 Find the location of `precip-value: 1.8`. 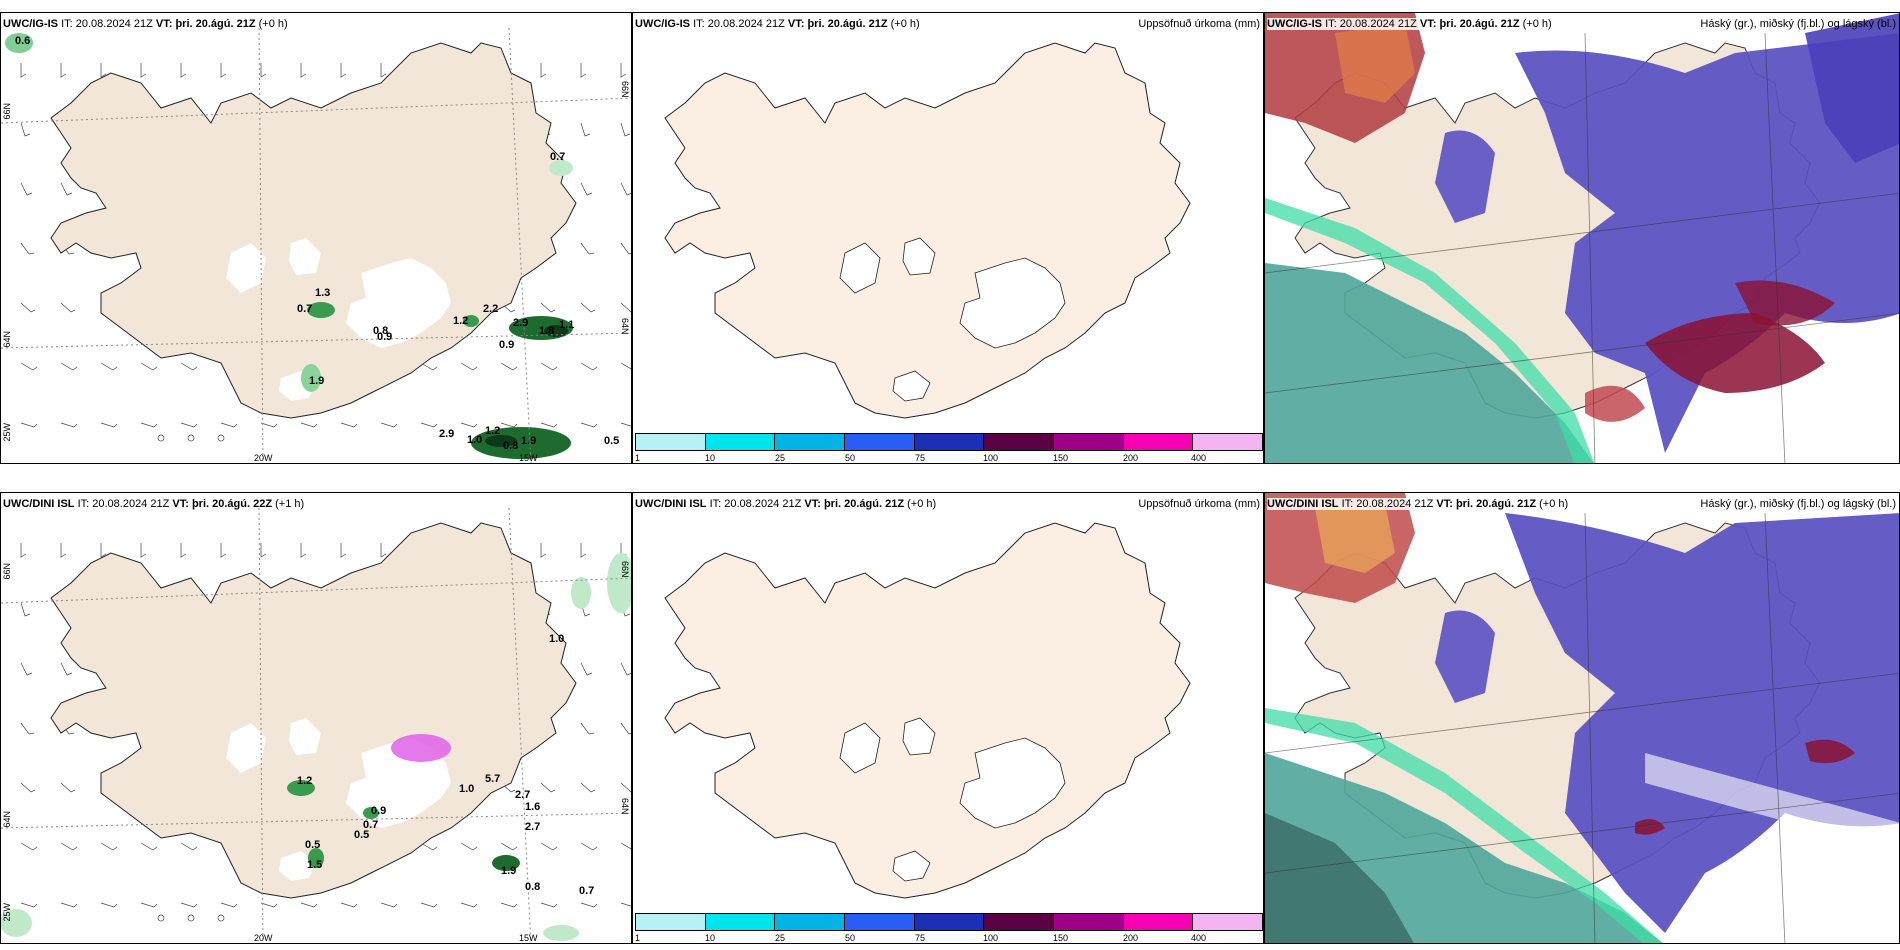

precip-value: 1.8 is located at coordinates (547, 331).